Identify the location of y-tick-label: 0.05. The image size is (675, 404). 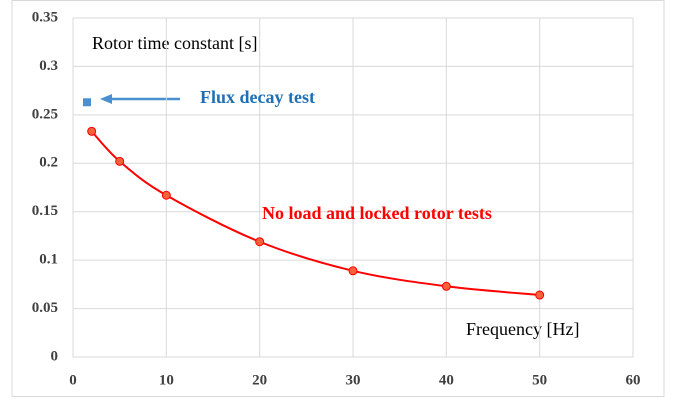
(45, 308).